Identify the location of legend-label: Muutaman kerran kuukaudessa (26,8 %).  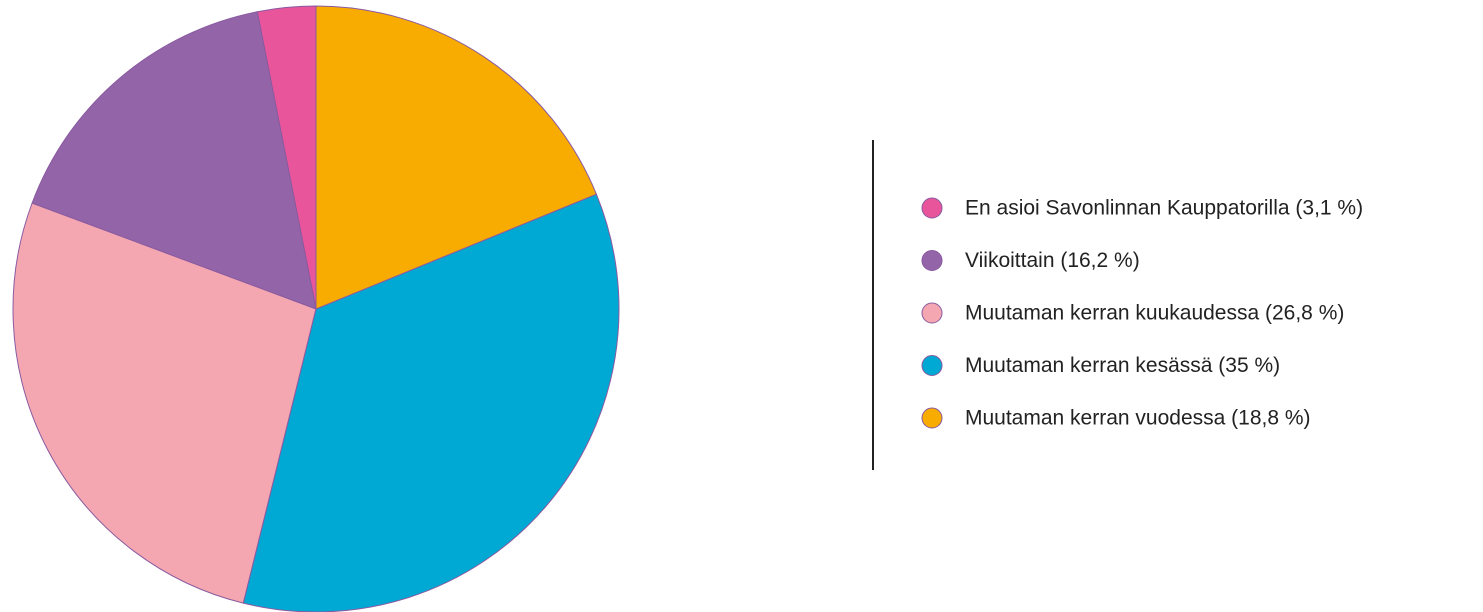
(1154, 313).